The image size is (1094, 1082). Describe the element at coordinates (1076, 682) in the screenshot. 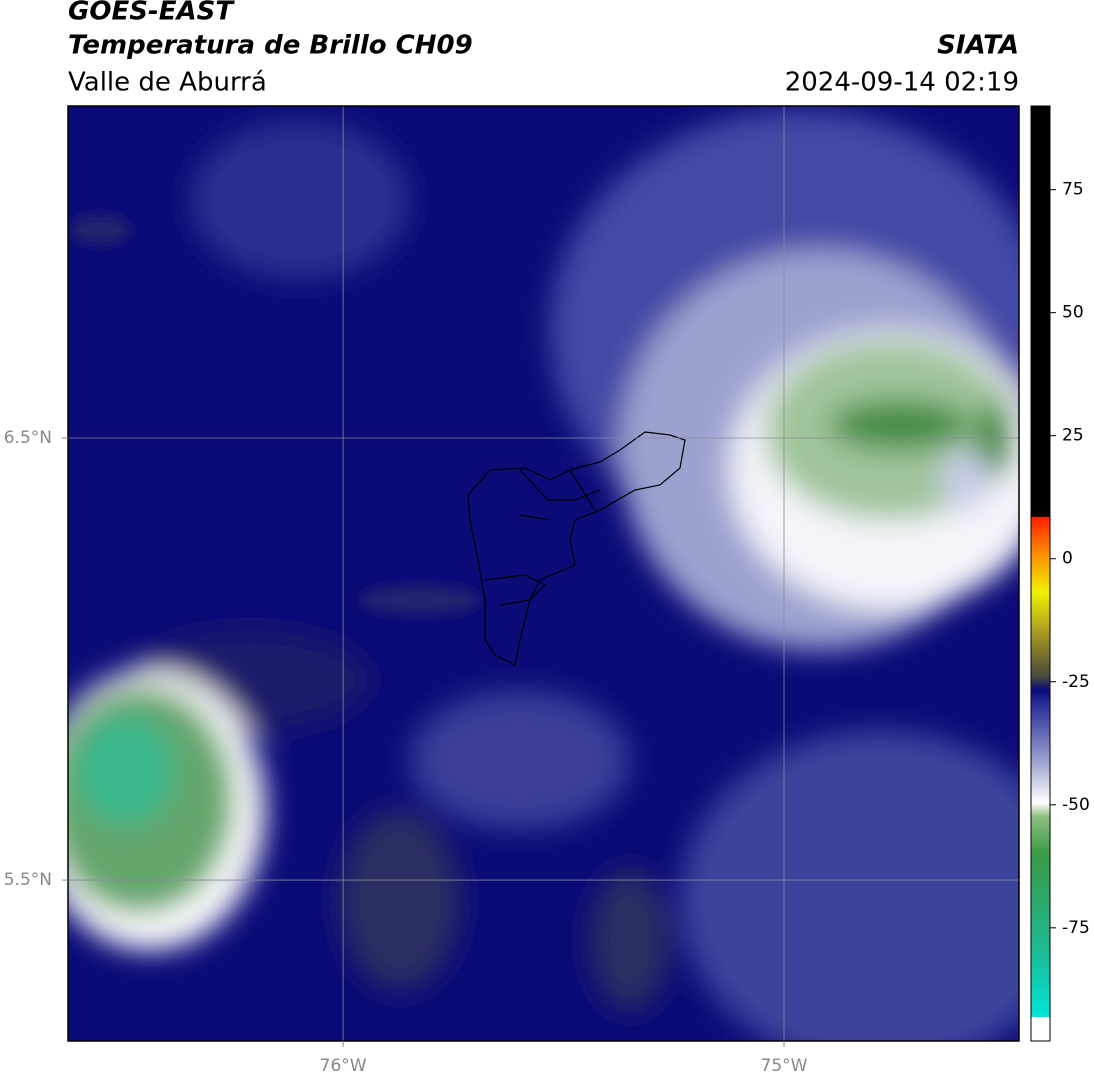

I see `colorbar-tick-label: -25` at that location.